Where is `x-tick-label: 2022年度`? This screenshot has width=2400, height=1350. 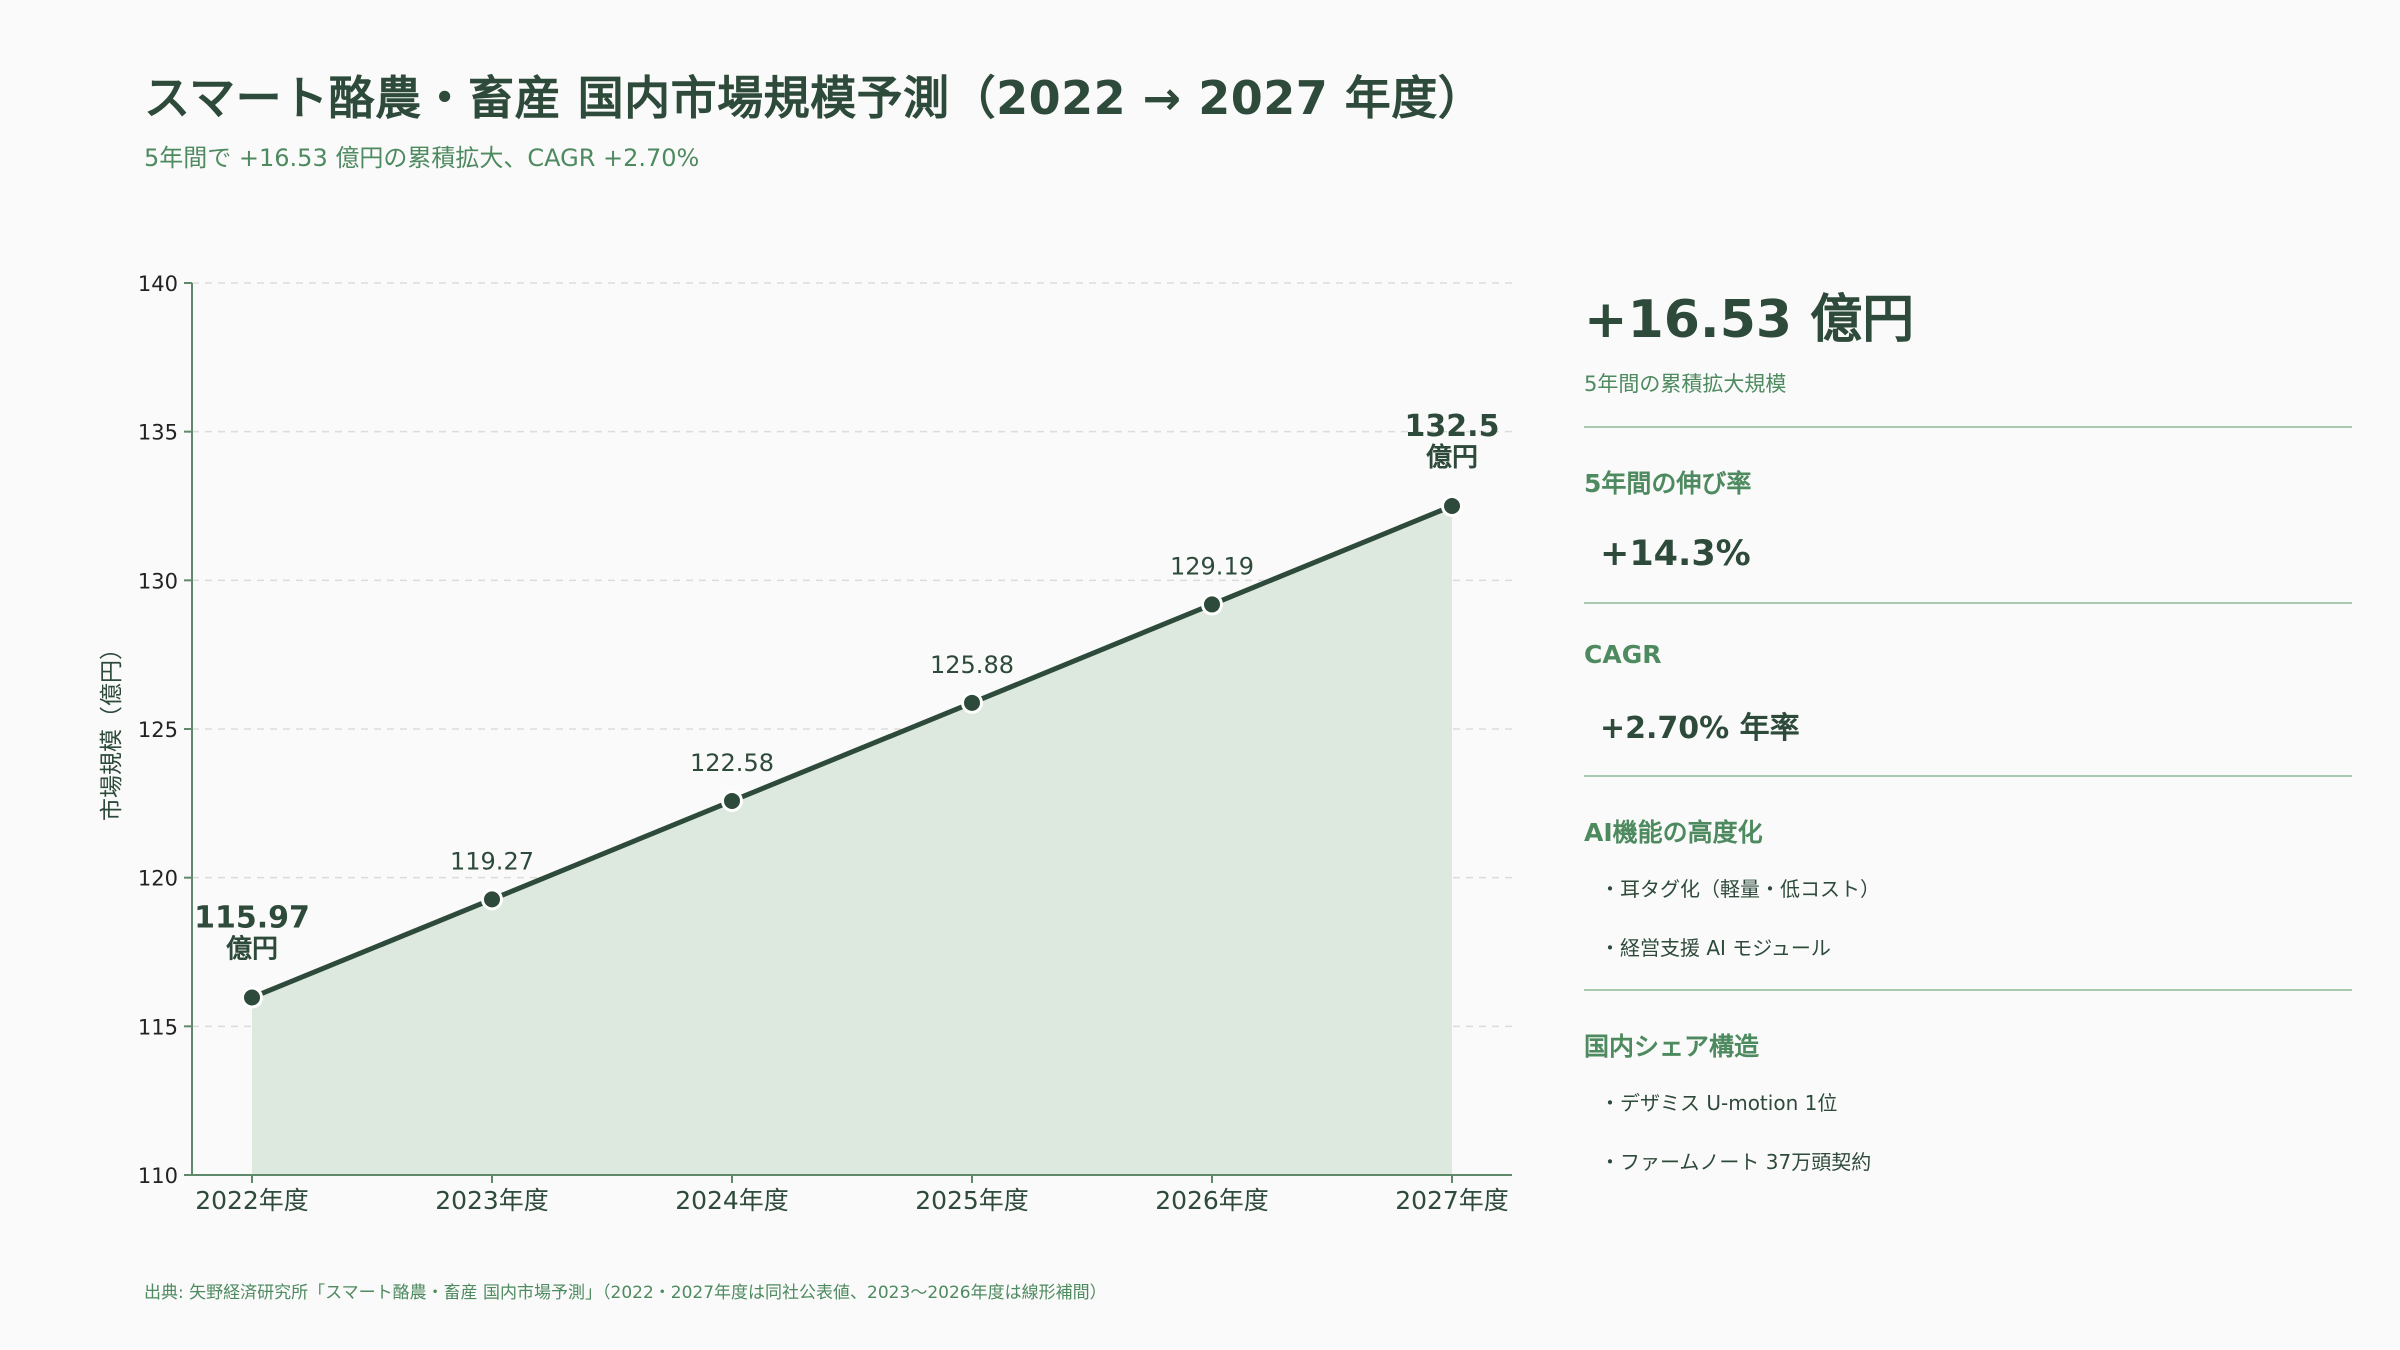 x-tick-label: 2022年度 is located at coordinates (252, 1200).